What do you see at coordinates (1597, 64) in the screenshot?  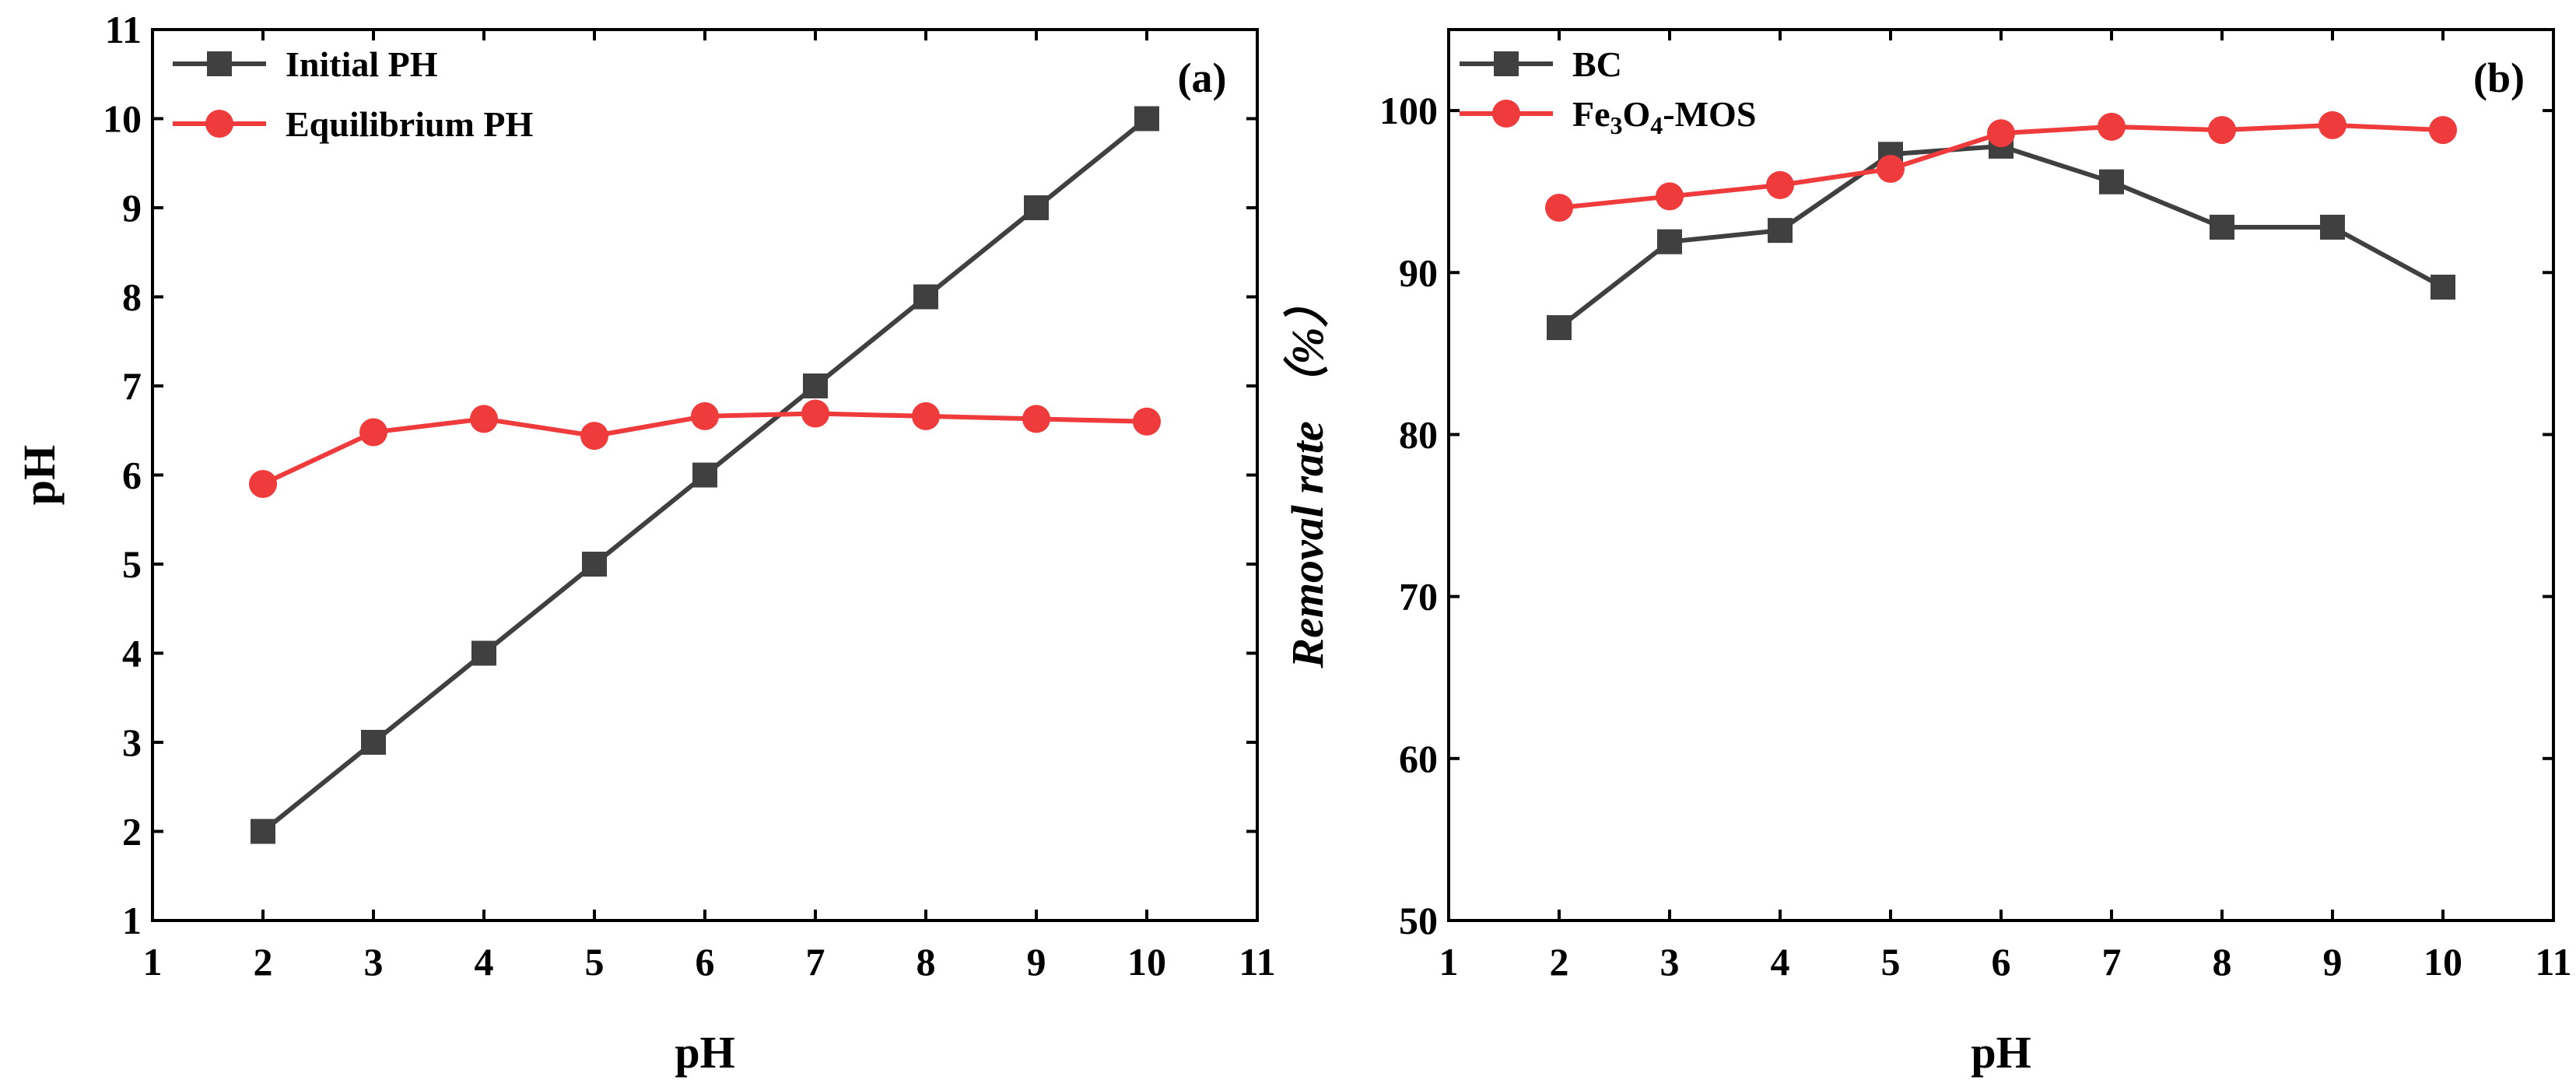 I see `legend-label: BC` at bounding box center [1597, 64].